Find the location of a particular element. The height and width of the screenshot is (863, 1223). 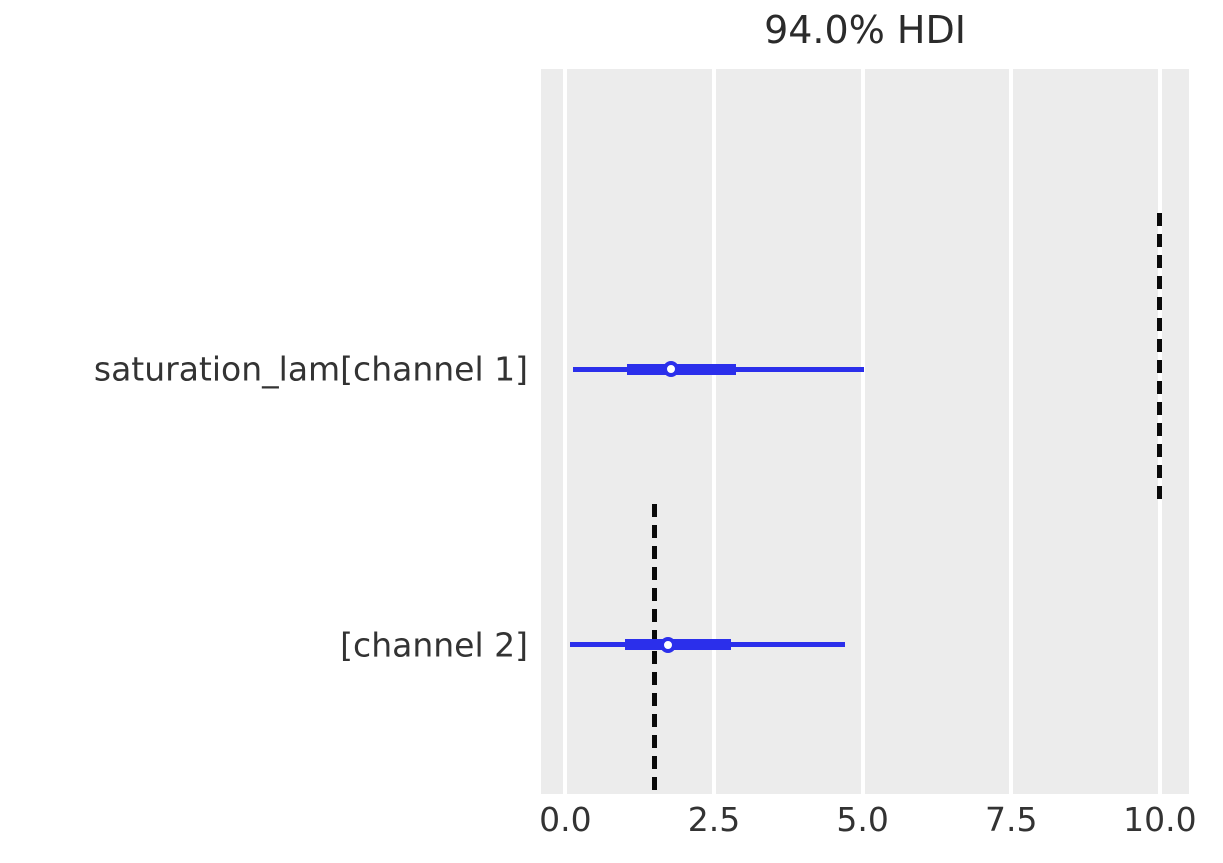

y-axis-label: saturation_lam[channel 1] is located at coordinates (310, 369).